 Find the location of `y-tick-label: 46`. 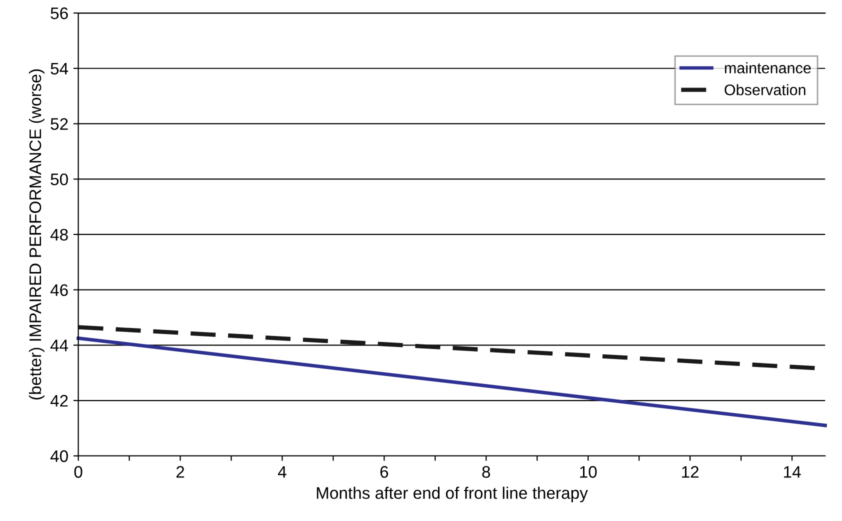

y-tick-label: 46 is located at coordinates (59, 290).